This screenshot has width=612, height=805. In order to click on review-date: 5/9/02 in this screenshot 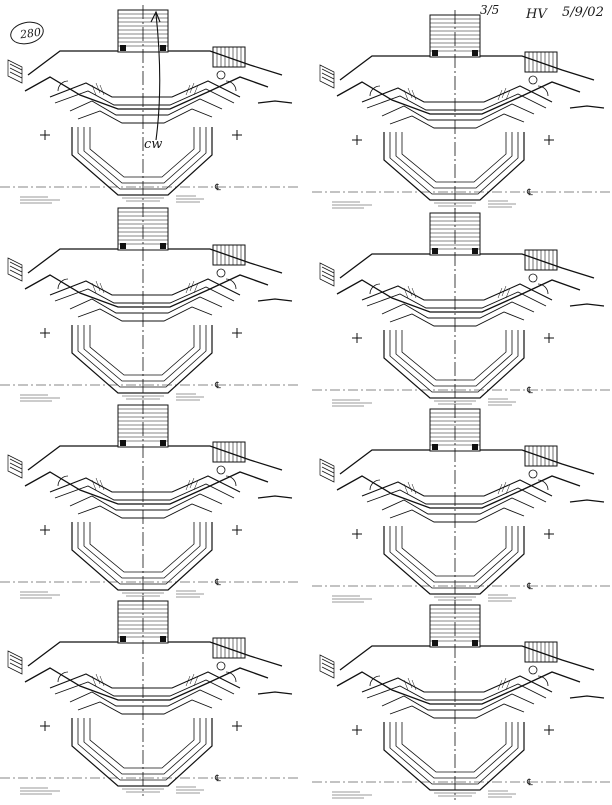, I will do `click(583, 12)`.